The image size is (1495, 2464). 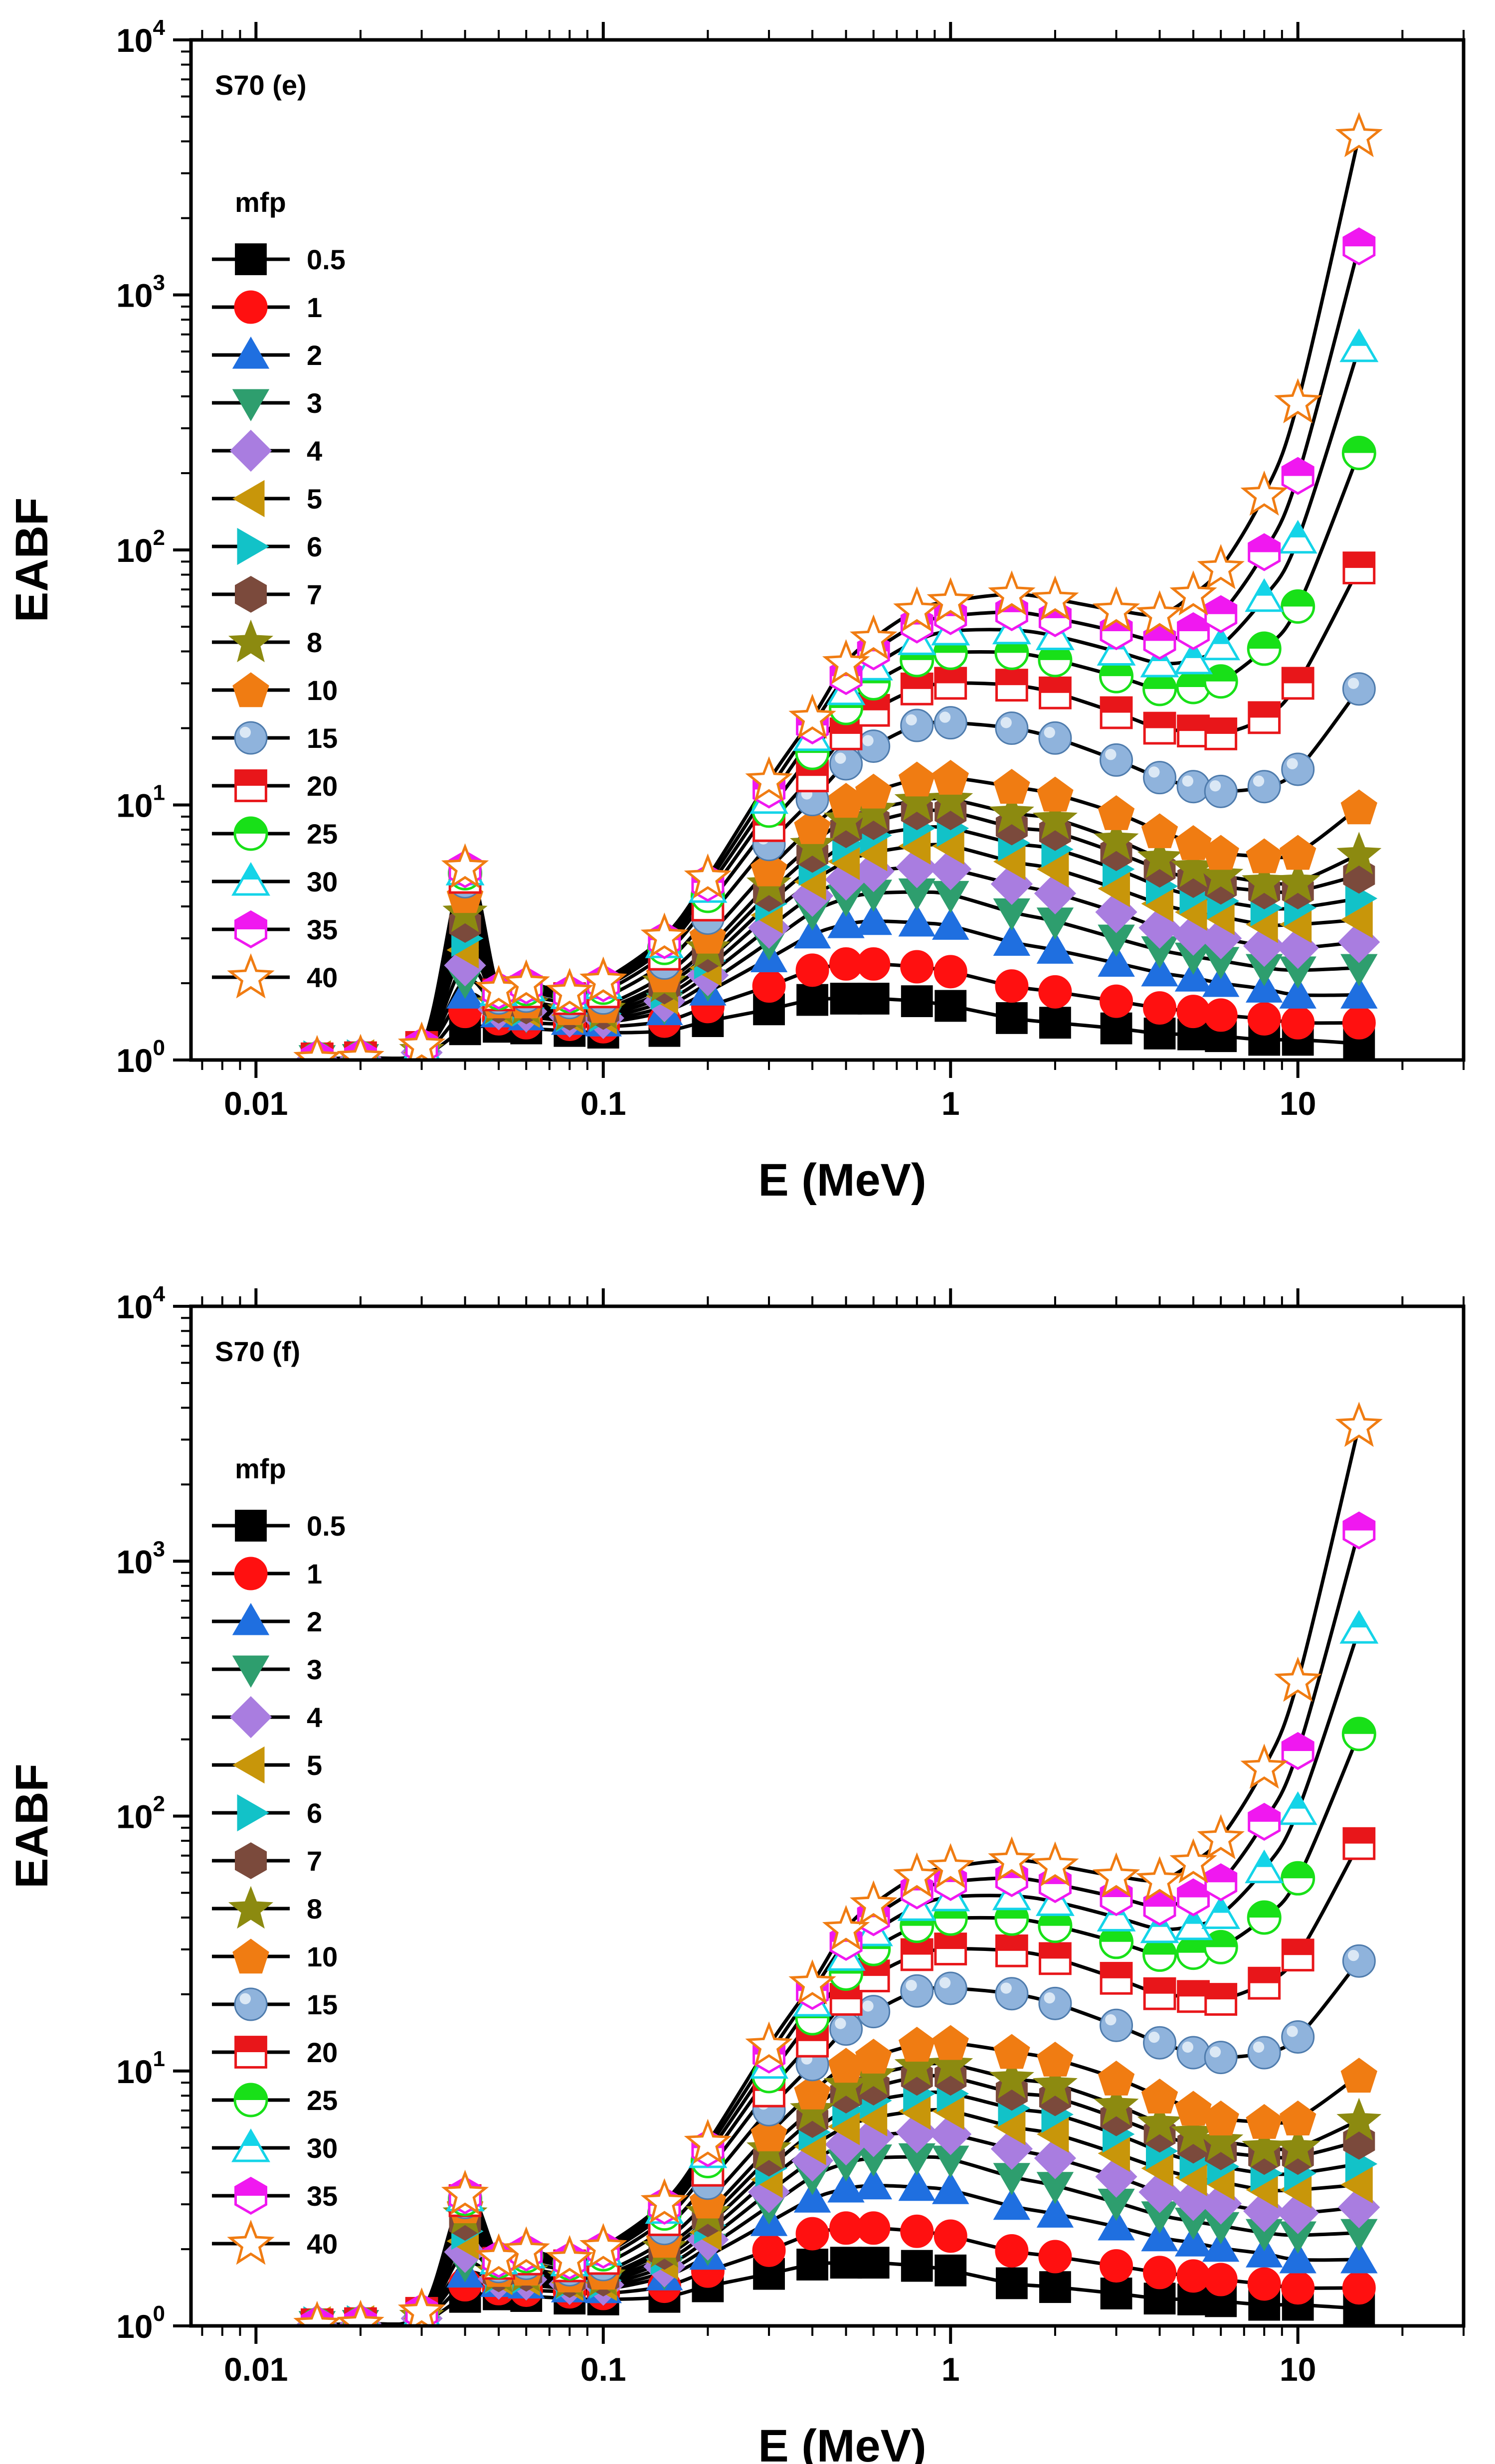 I want to click on legend-item-40: 40, so click(x=275, y=976).